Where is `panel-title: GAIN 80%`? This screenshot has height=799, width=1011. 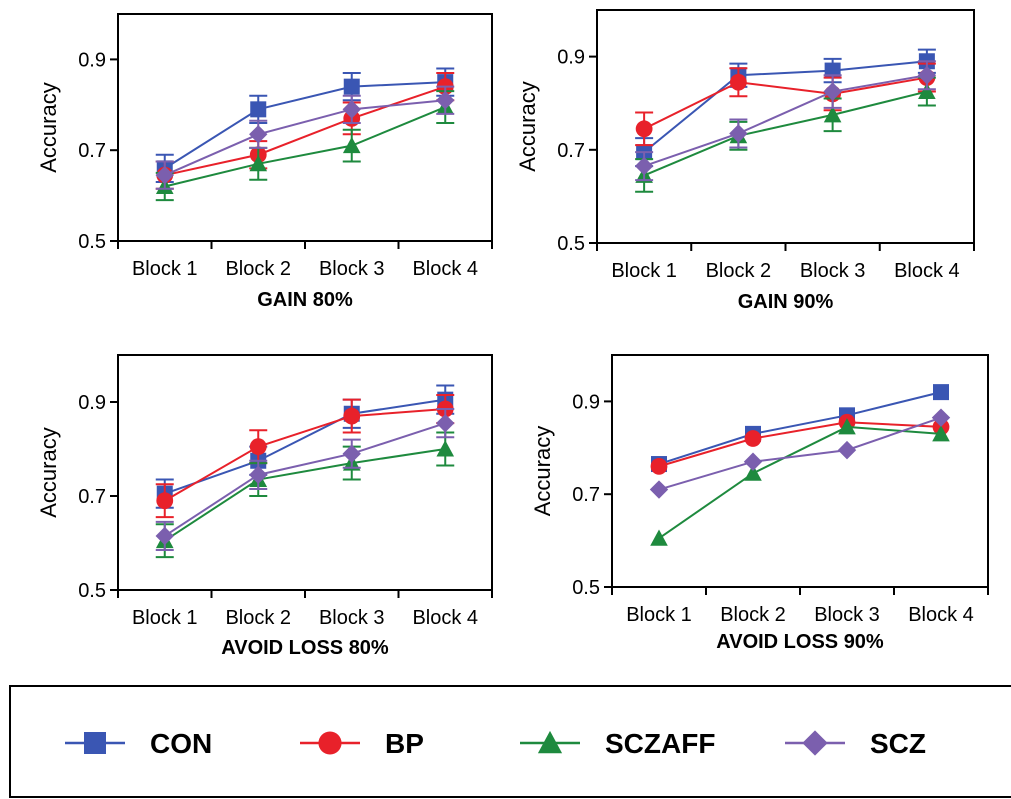 panel-title: GAIN 80% is located at coordinates (305, 300).